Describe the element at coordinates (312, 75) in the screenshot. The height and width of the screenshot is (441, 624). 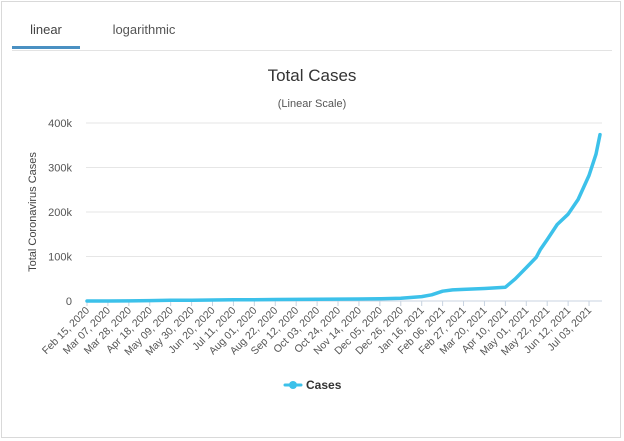
I see `chart-title: Total Cases` at that location.